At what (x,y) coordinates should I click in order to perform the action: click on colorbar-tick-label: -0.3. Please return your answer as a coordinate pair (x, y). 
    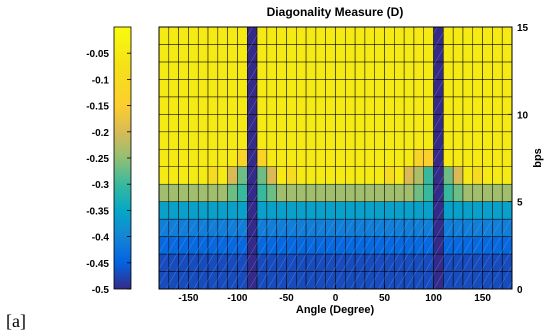
    Looking at the image, I should click on (101, 185).